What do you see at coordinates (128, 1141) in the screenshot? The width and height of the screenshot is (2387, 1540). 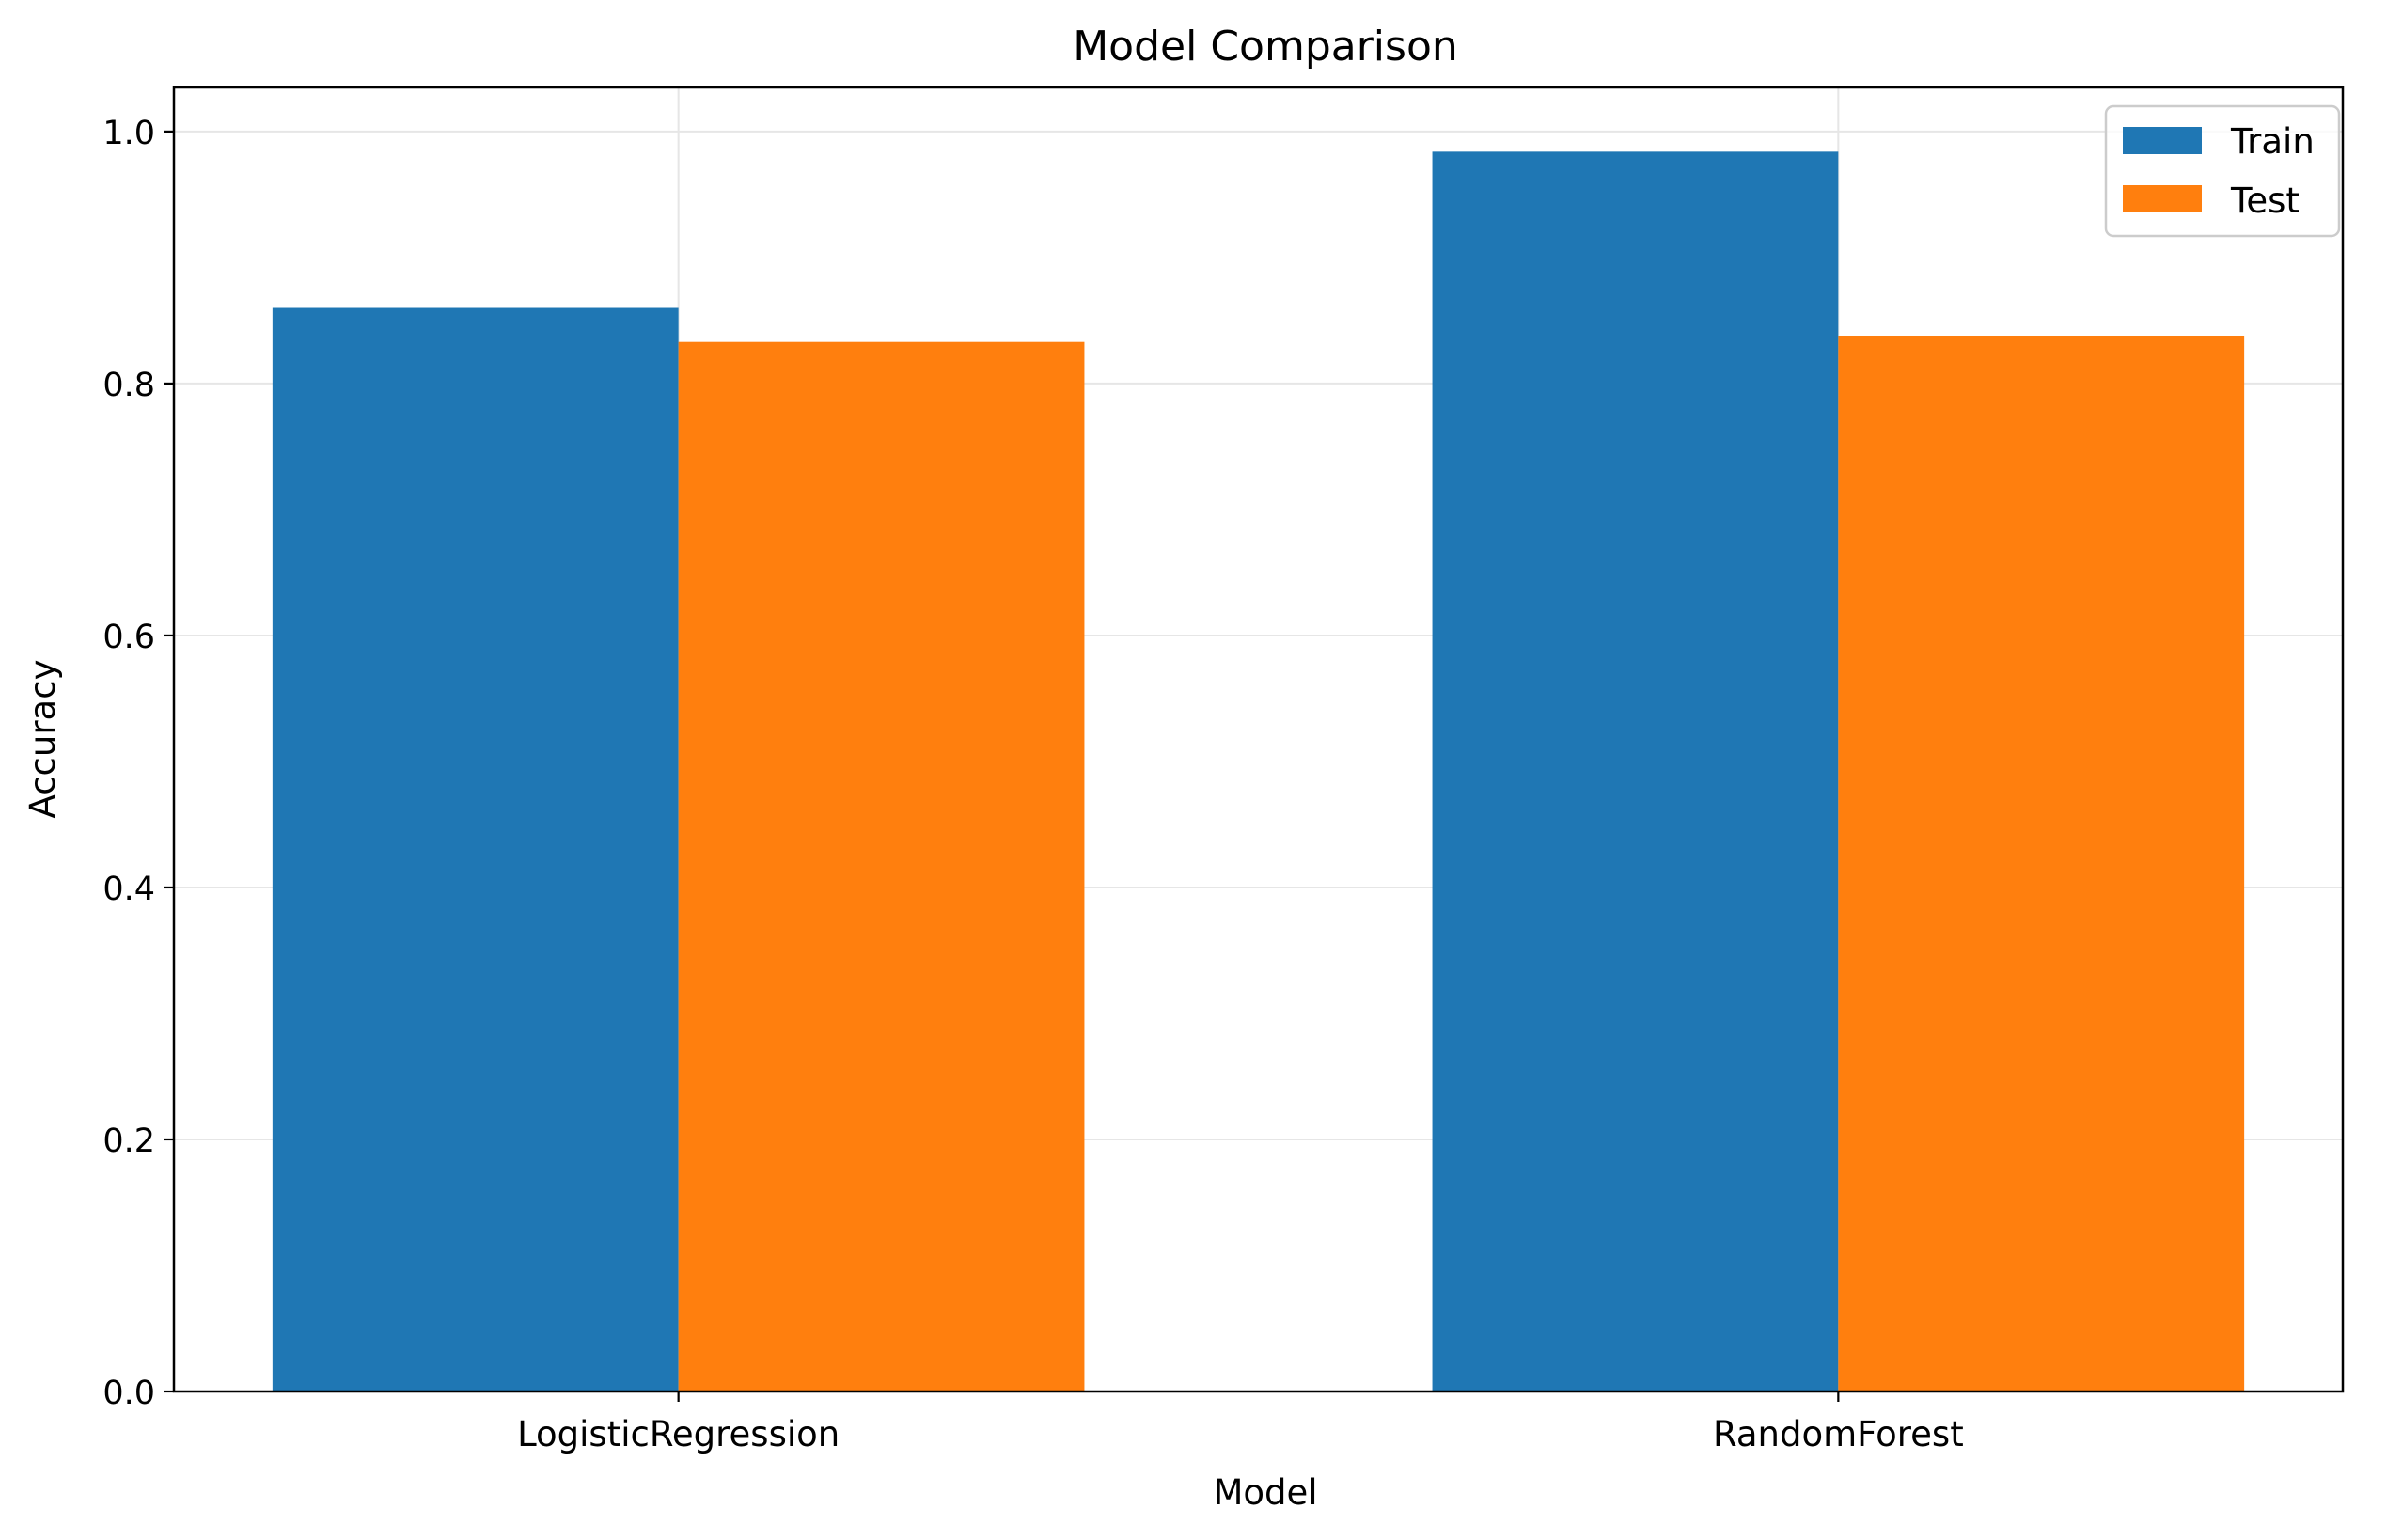 I see `y-tick-label: 0.2` at bounding box center [128, 1141].